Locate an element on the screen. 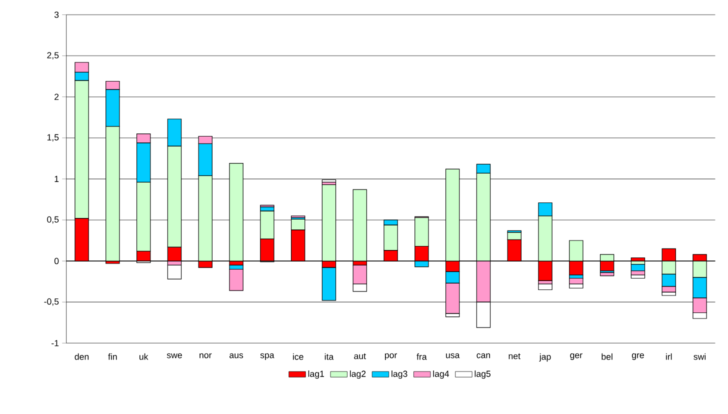  y-tick-label: 1,5 is located at coordinates (53, 138).